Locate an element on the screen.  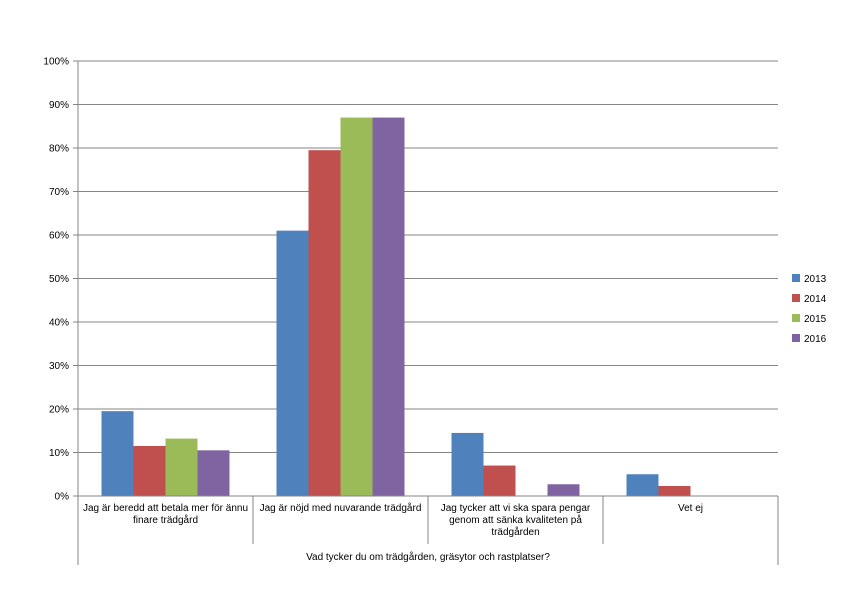
y-tick-label: 100% is located at coordinates (56, 62).